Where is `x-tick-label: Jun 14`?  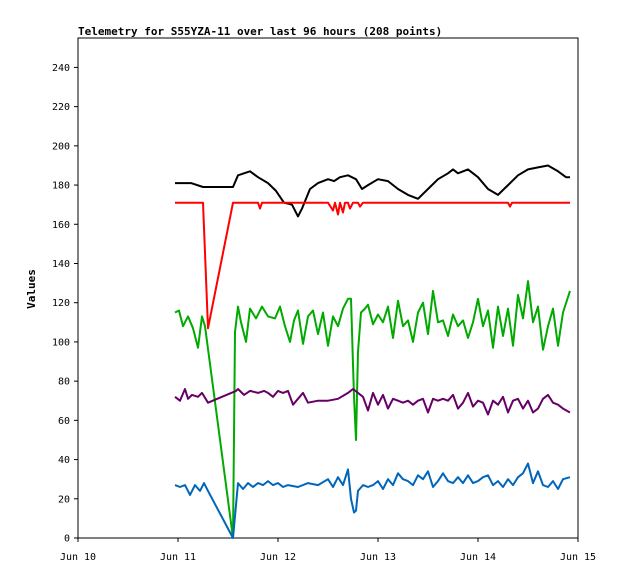
x-tick-label: Jun 14 is located at coordinates (478, 557).